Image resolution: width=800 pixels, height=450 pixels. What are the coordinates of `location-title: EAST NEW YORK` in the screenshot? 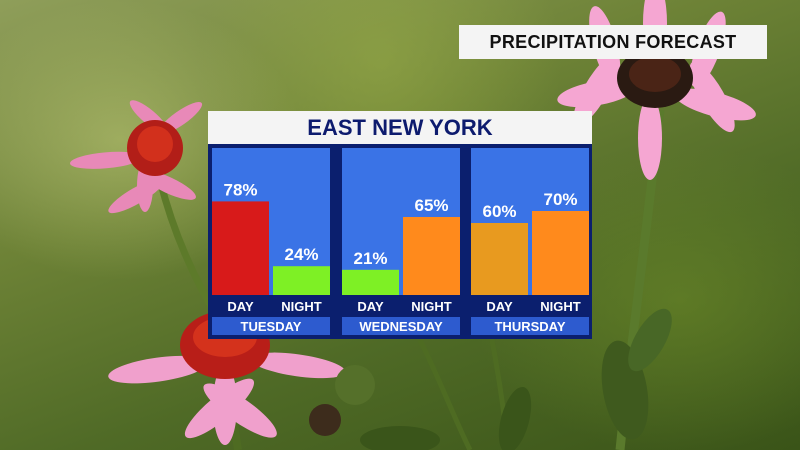 It's located at (400, 127).